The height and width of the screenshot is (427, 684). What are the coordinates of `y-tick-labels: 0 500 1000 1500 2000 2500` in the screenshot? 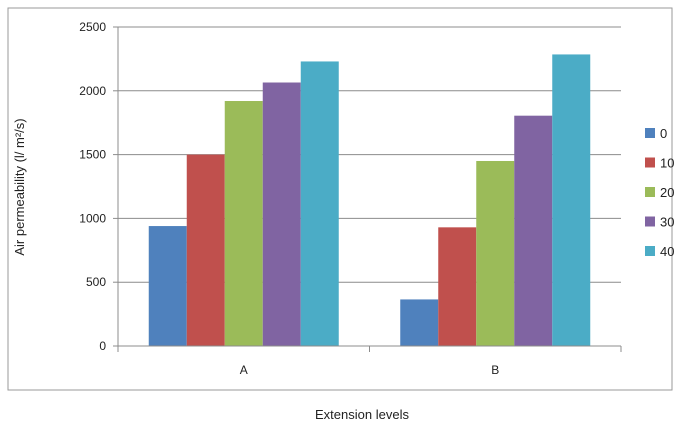 It's located at (92, 186).